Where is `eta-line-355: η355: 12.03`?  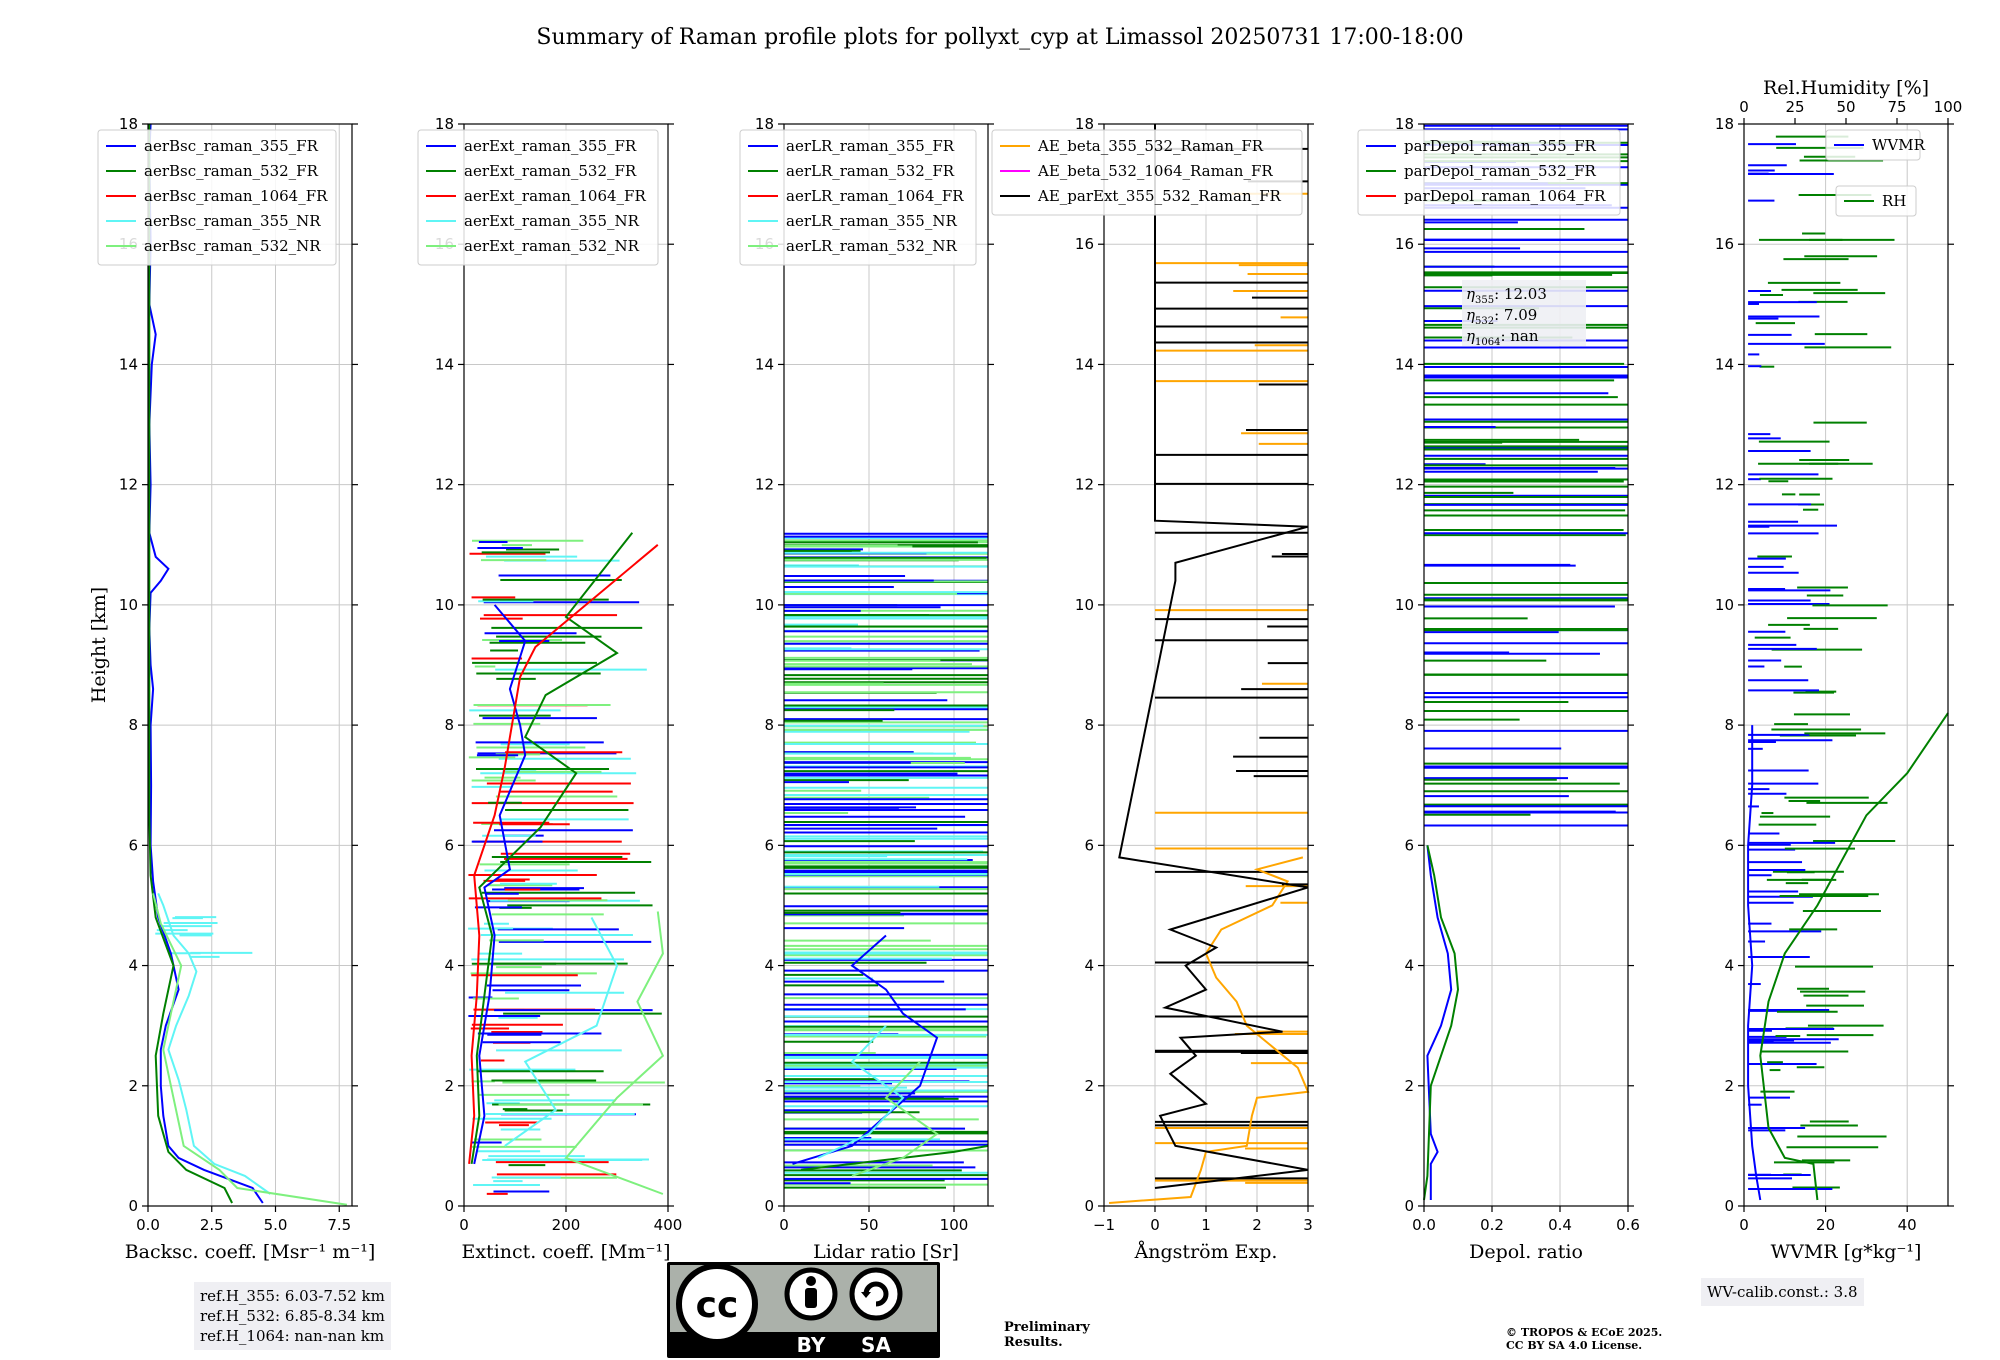 eta-line-355: η355: 12.03 is located at coordinates (1506, 295).